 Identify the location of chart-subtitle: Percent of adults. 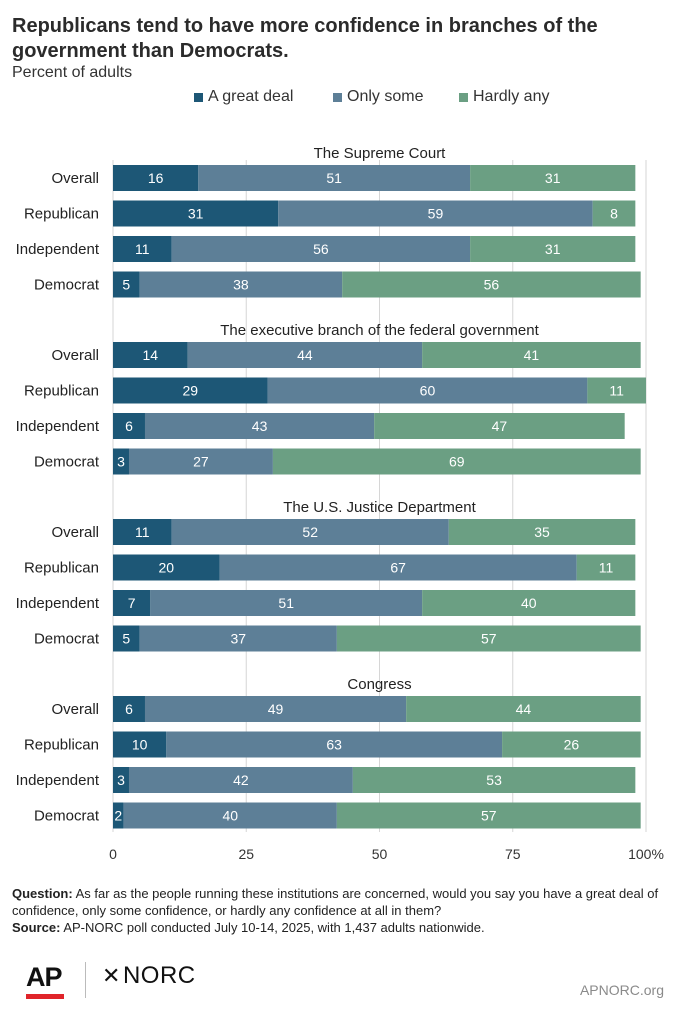
(72, 72).